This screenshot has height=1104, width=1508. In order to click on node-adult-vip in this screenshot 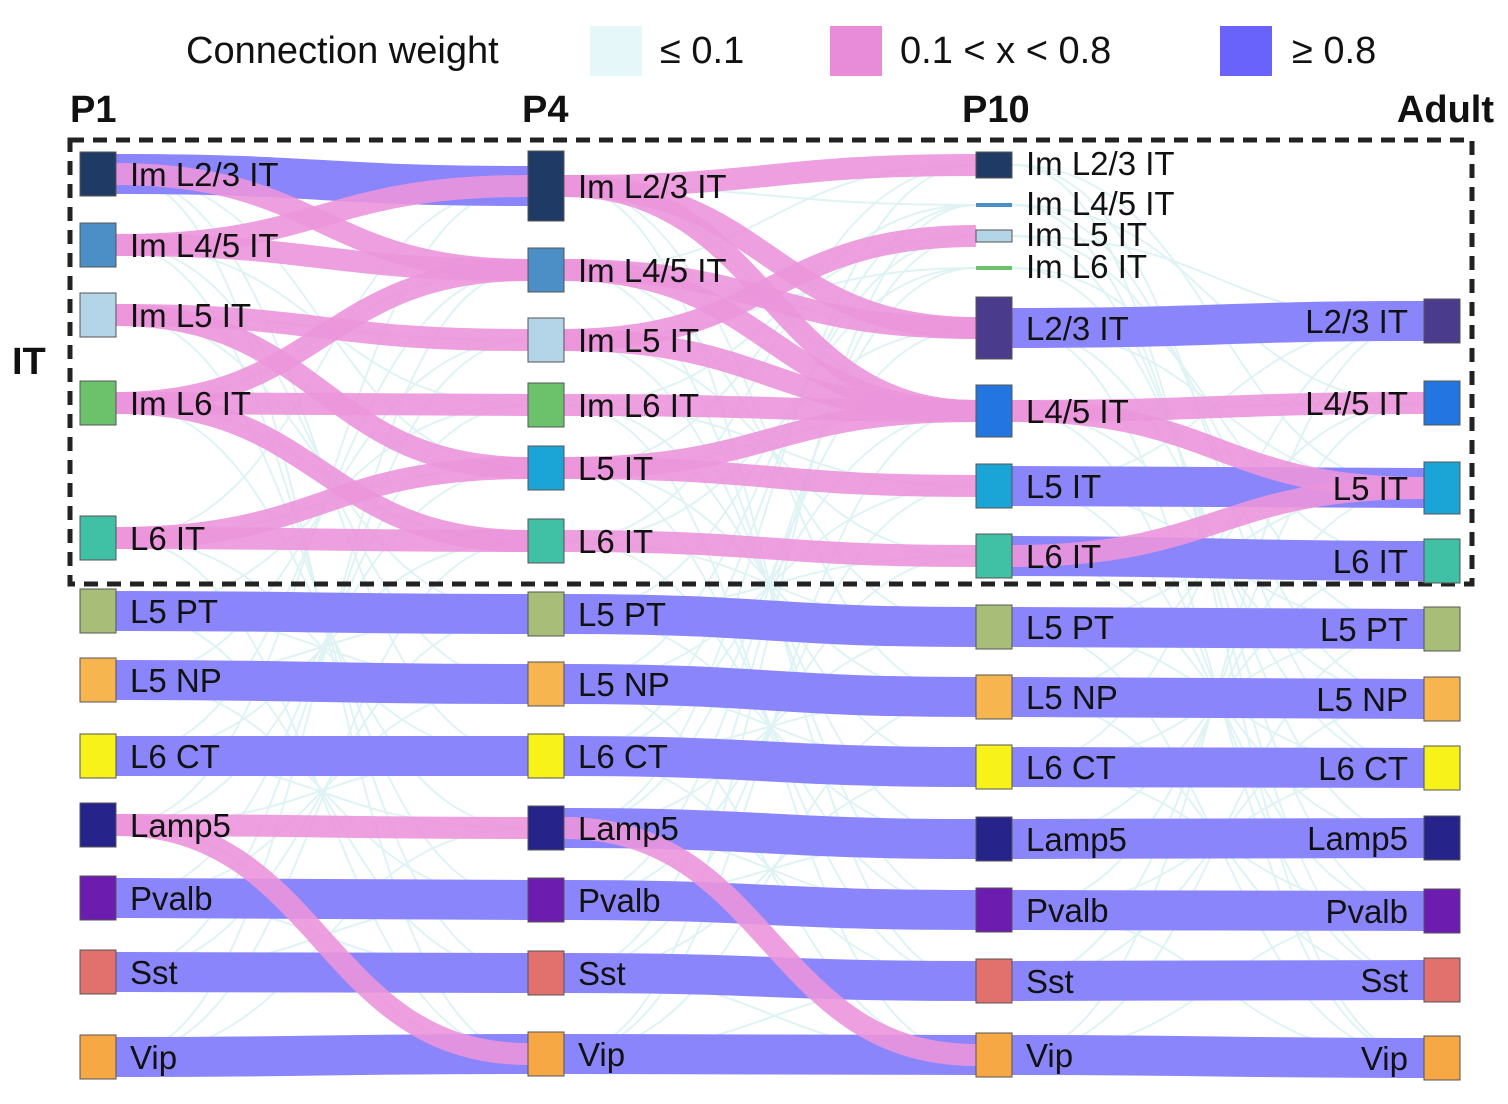, I will do `click(1442, 1058)`.